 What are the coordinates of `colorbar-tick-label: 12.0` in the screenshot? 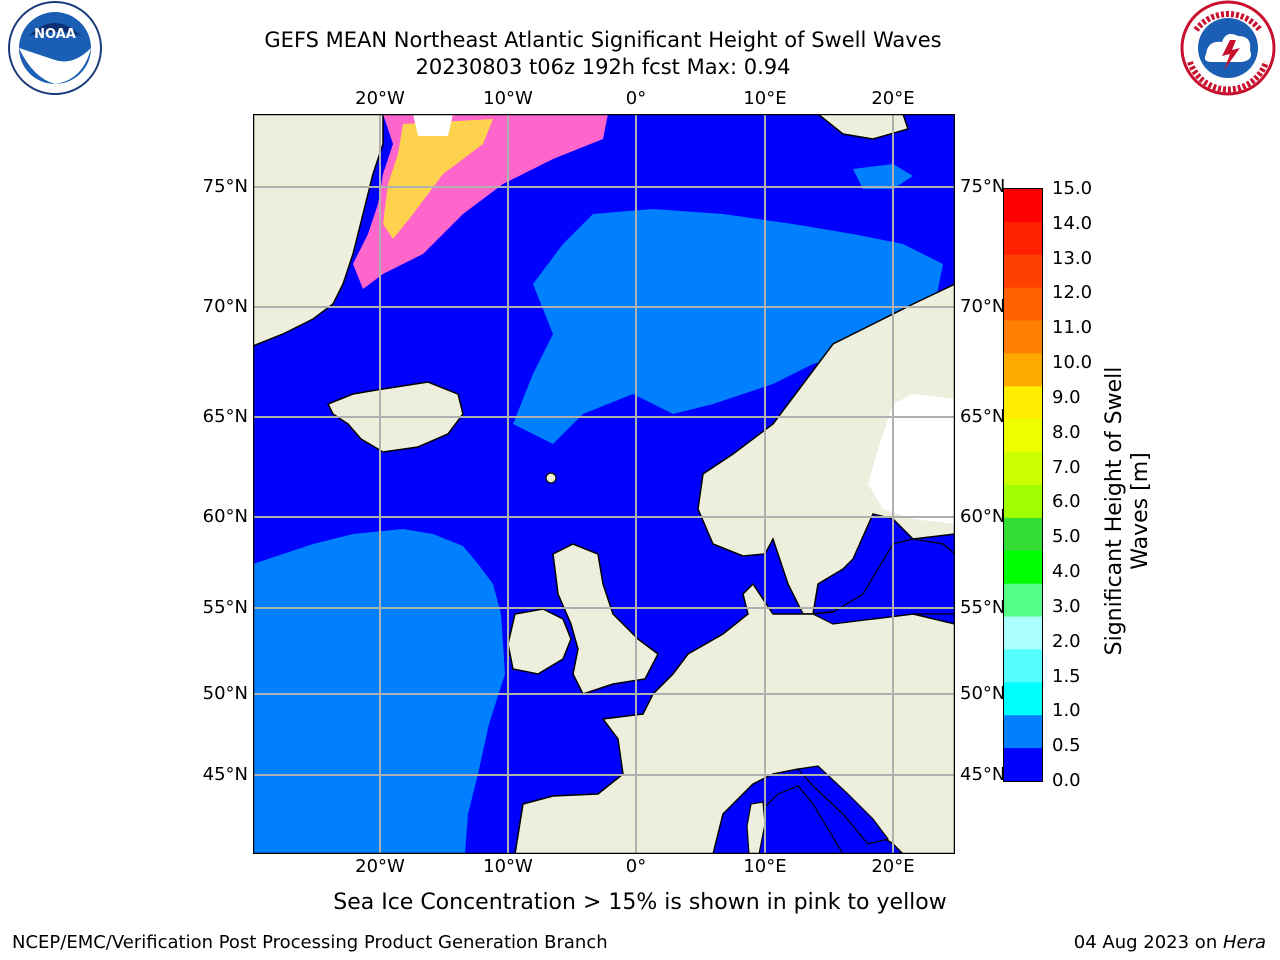 It's located at (1072, 293).